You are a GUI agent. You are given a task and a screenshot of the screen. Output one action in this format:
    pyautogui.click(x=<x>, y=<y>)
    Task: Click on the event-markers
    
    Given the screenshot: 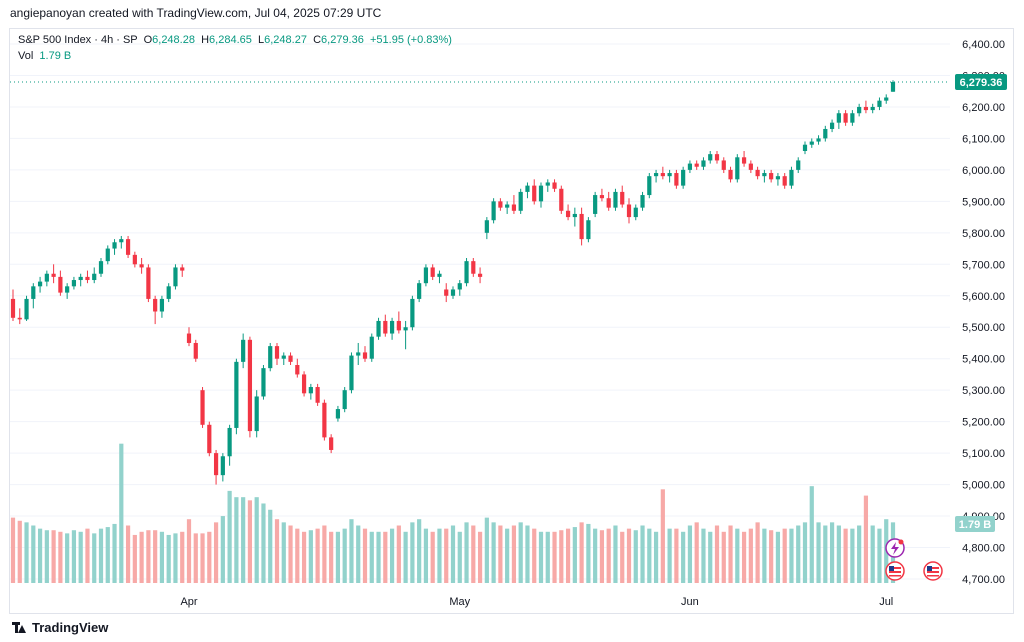 What is the action you would take?
    pyautogui.click(x=914, y=559)
    